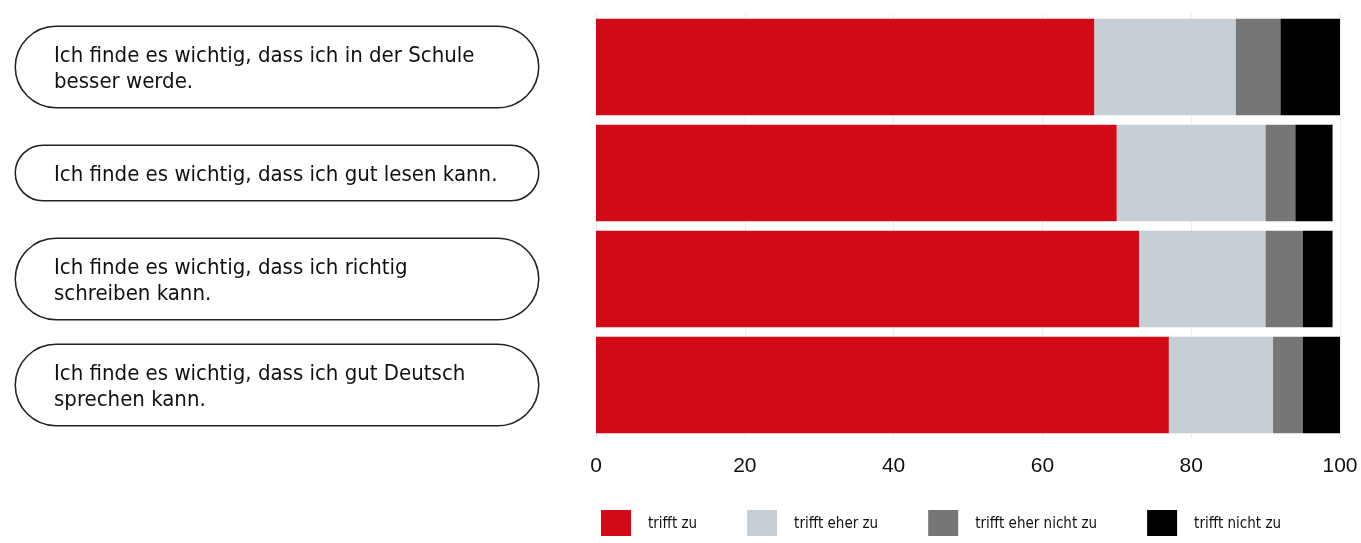  I want to click on x-tick-label: 100, so click(1340, 464).